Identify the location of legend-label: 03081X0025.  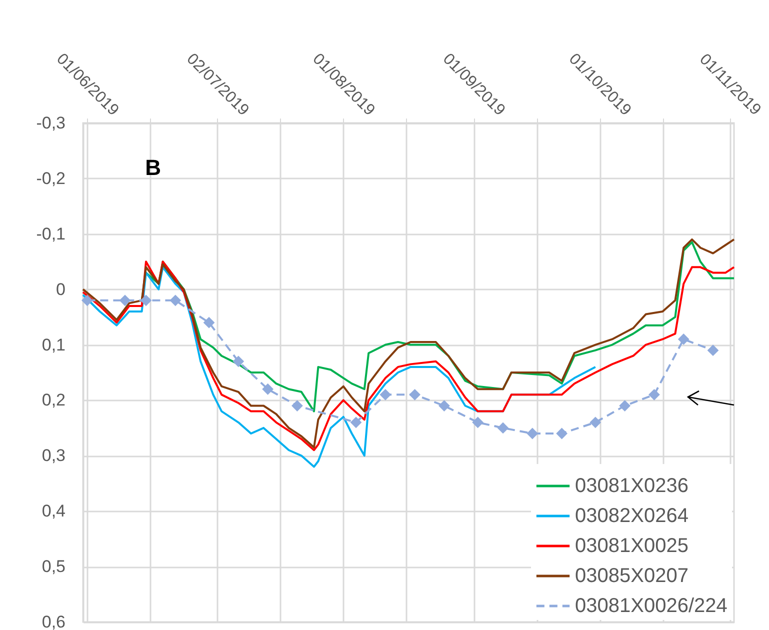
(631, 546).